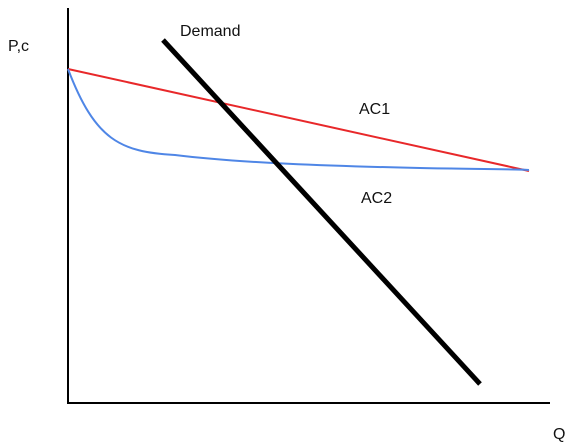 This screenshot has width=571, height=444. What do you see at coordinates (376, 198) in the screenshot?
I see `ac2-label: AC2` at bounding box center [376, 198].